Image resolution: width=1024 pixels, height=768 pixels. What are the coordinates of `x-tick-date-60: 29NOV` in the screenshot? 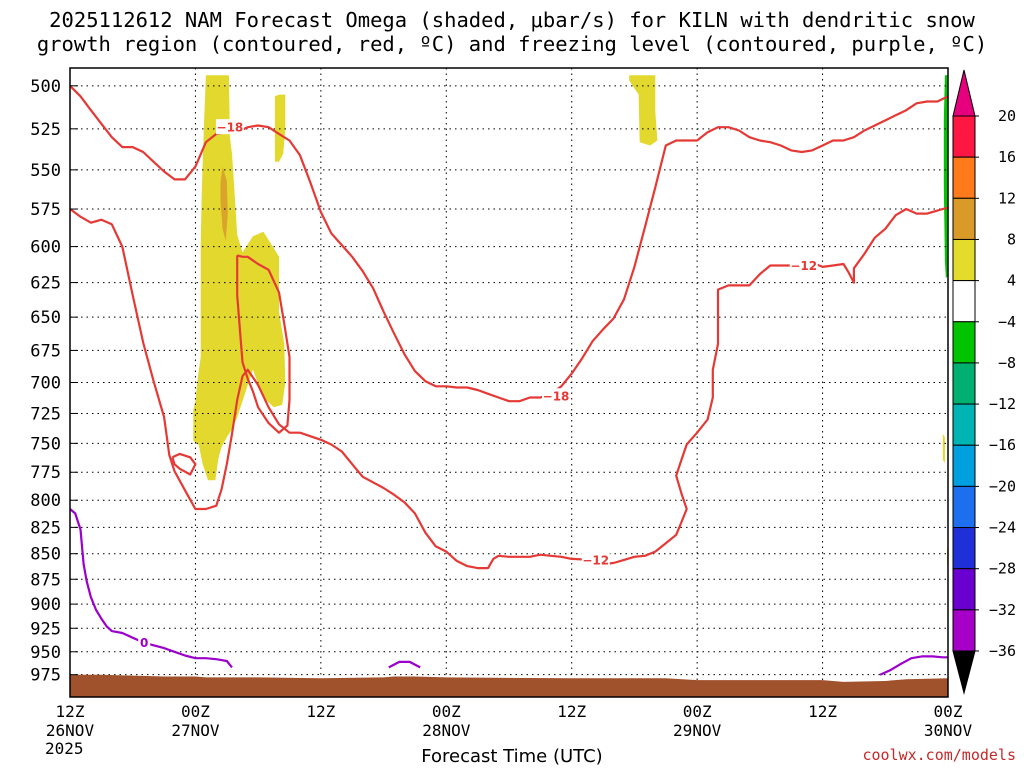 It's located at (697, 730).